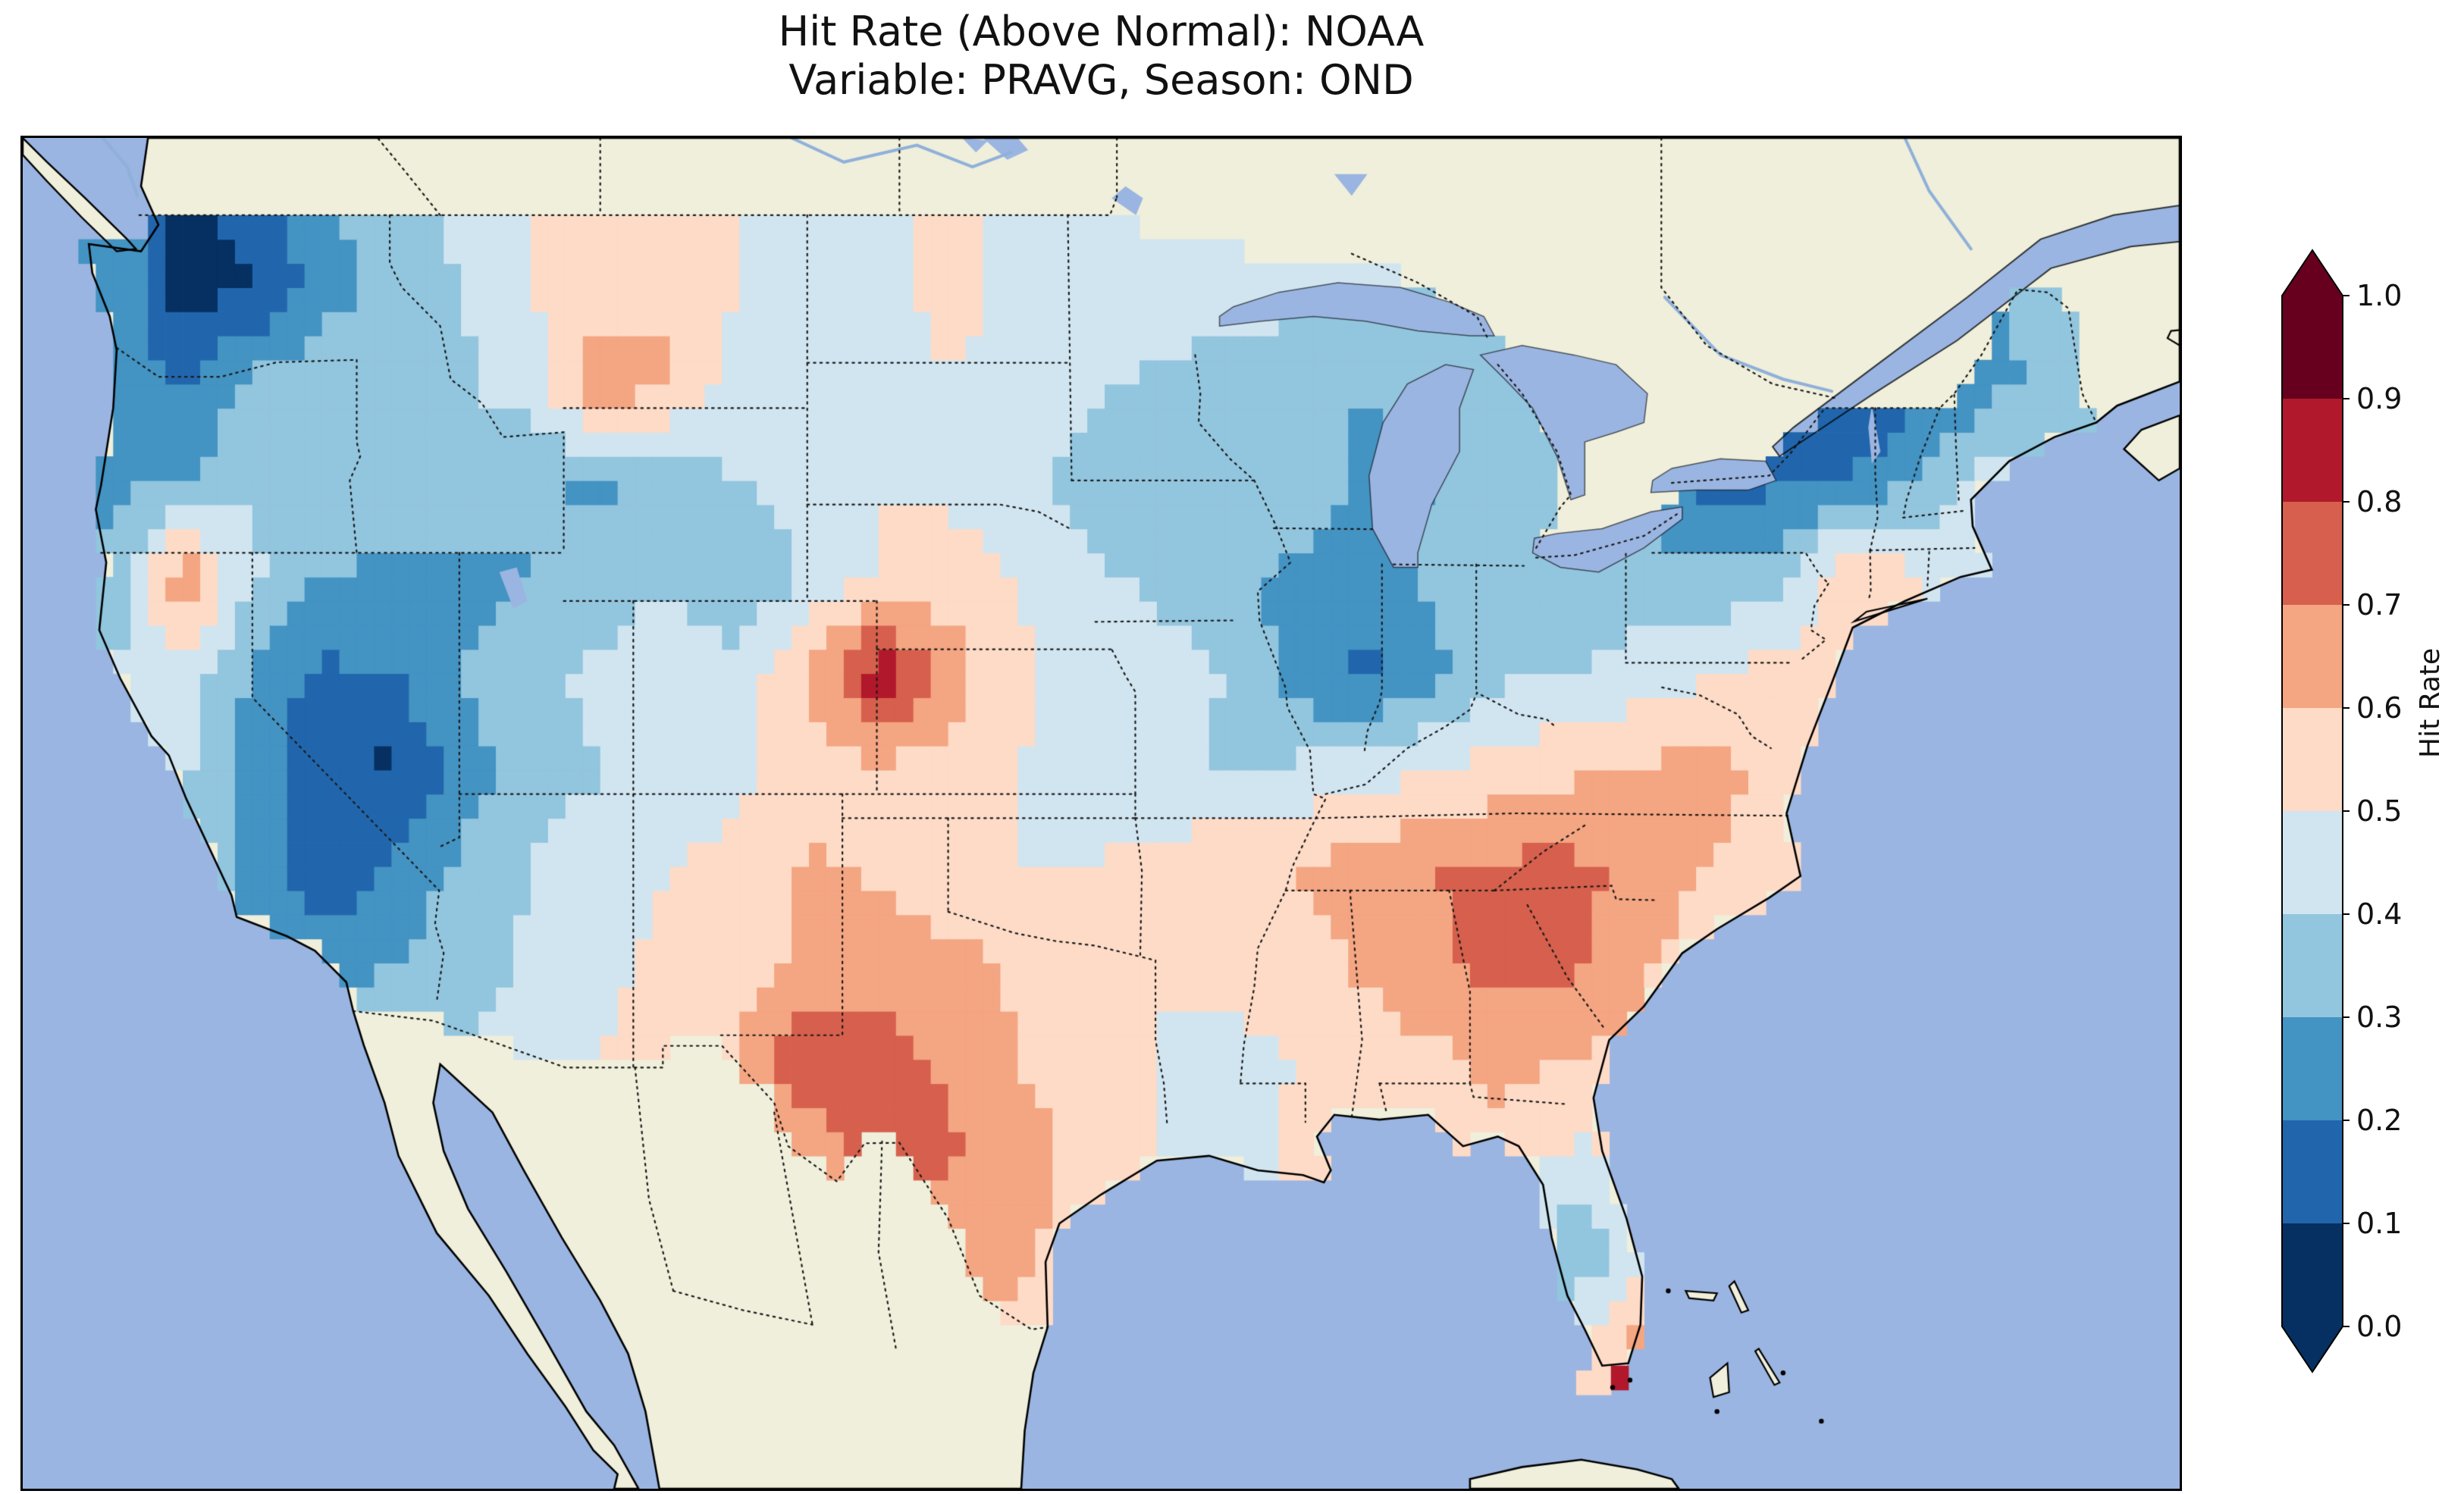 This screenshot has width=2464, height=1494. I want to click on colorbar-tick-label: 0.8, so click(2379, 501).